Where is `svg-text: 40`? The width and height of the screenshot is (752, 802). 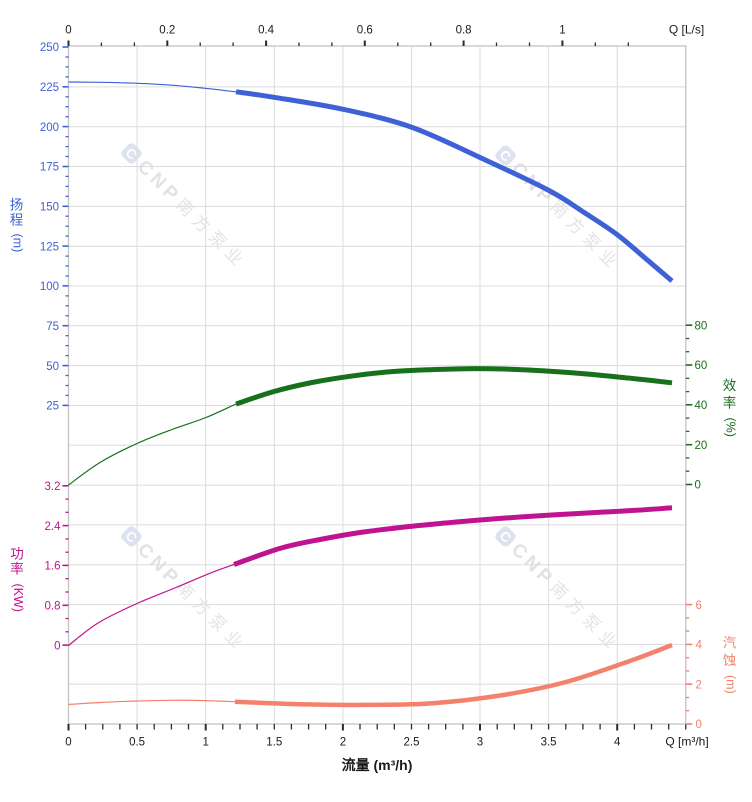
svg-text: 40 is located at coordinates (701, 406).